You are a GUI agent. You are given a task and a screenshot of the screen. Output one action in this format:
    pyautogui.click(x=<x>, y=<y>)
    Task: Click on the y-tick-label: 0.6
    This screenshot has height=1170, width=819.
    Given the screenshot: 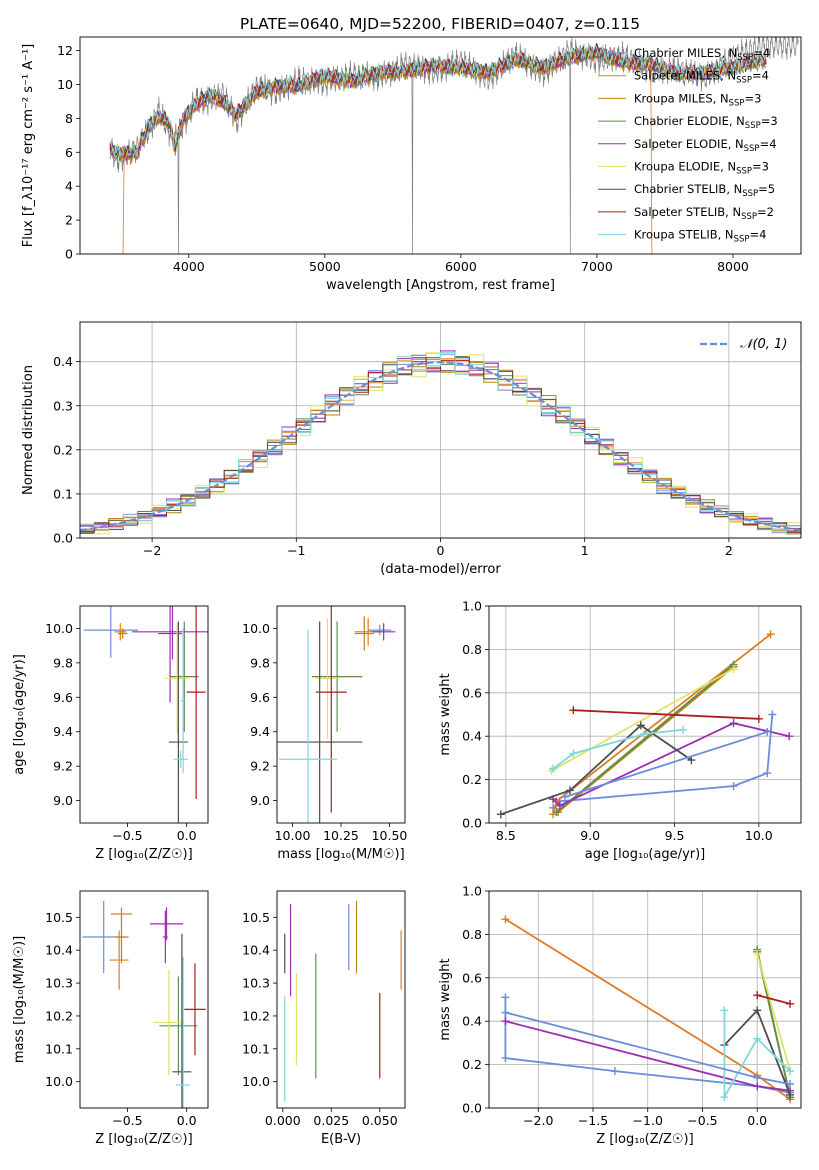 What is the action you would take?
    pyautogui.click(x=472, y=692)
    